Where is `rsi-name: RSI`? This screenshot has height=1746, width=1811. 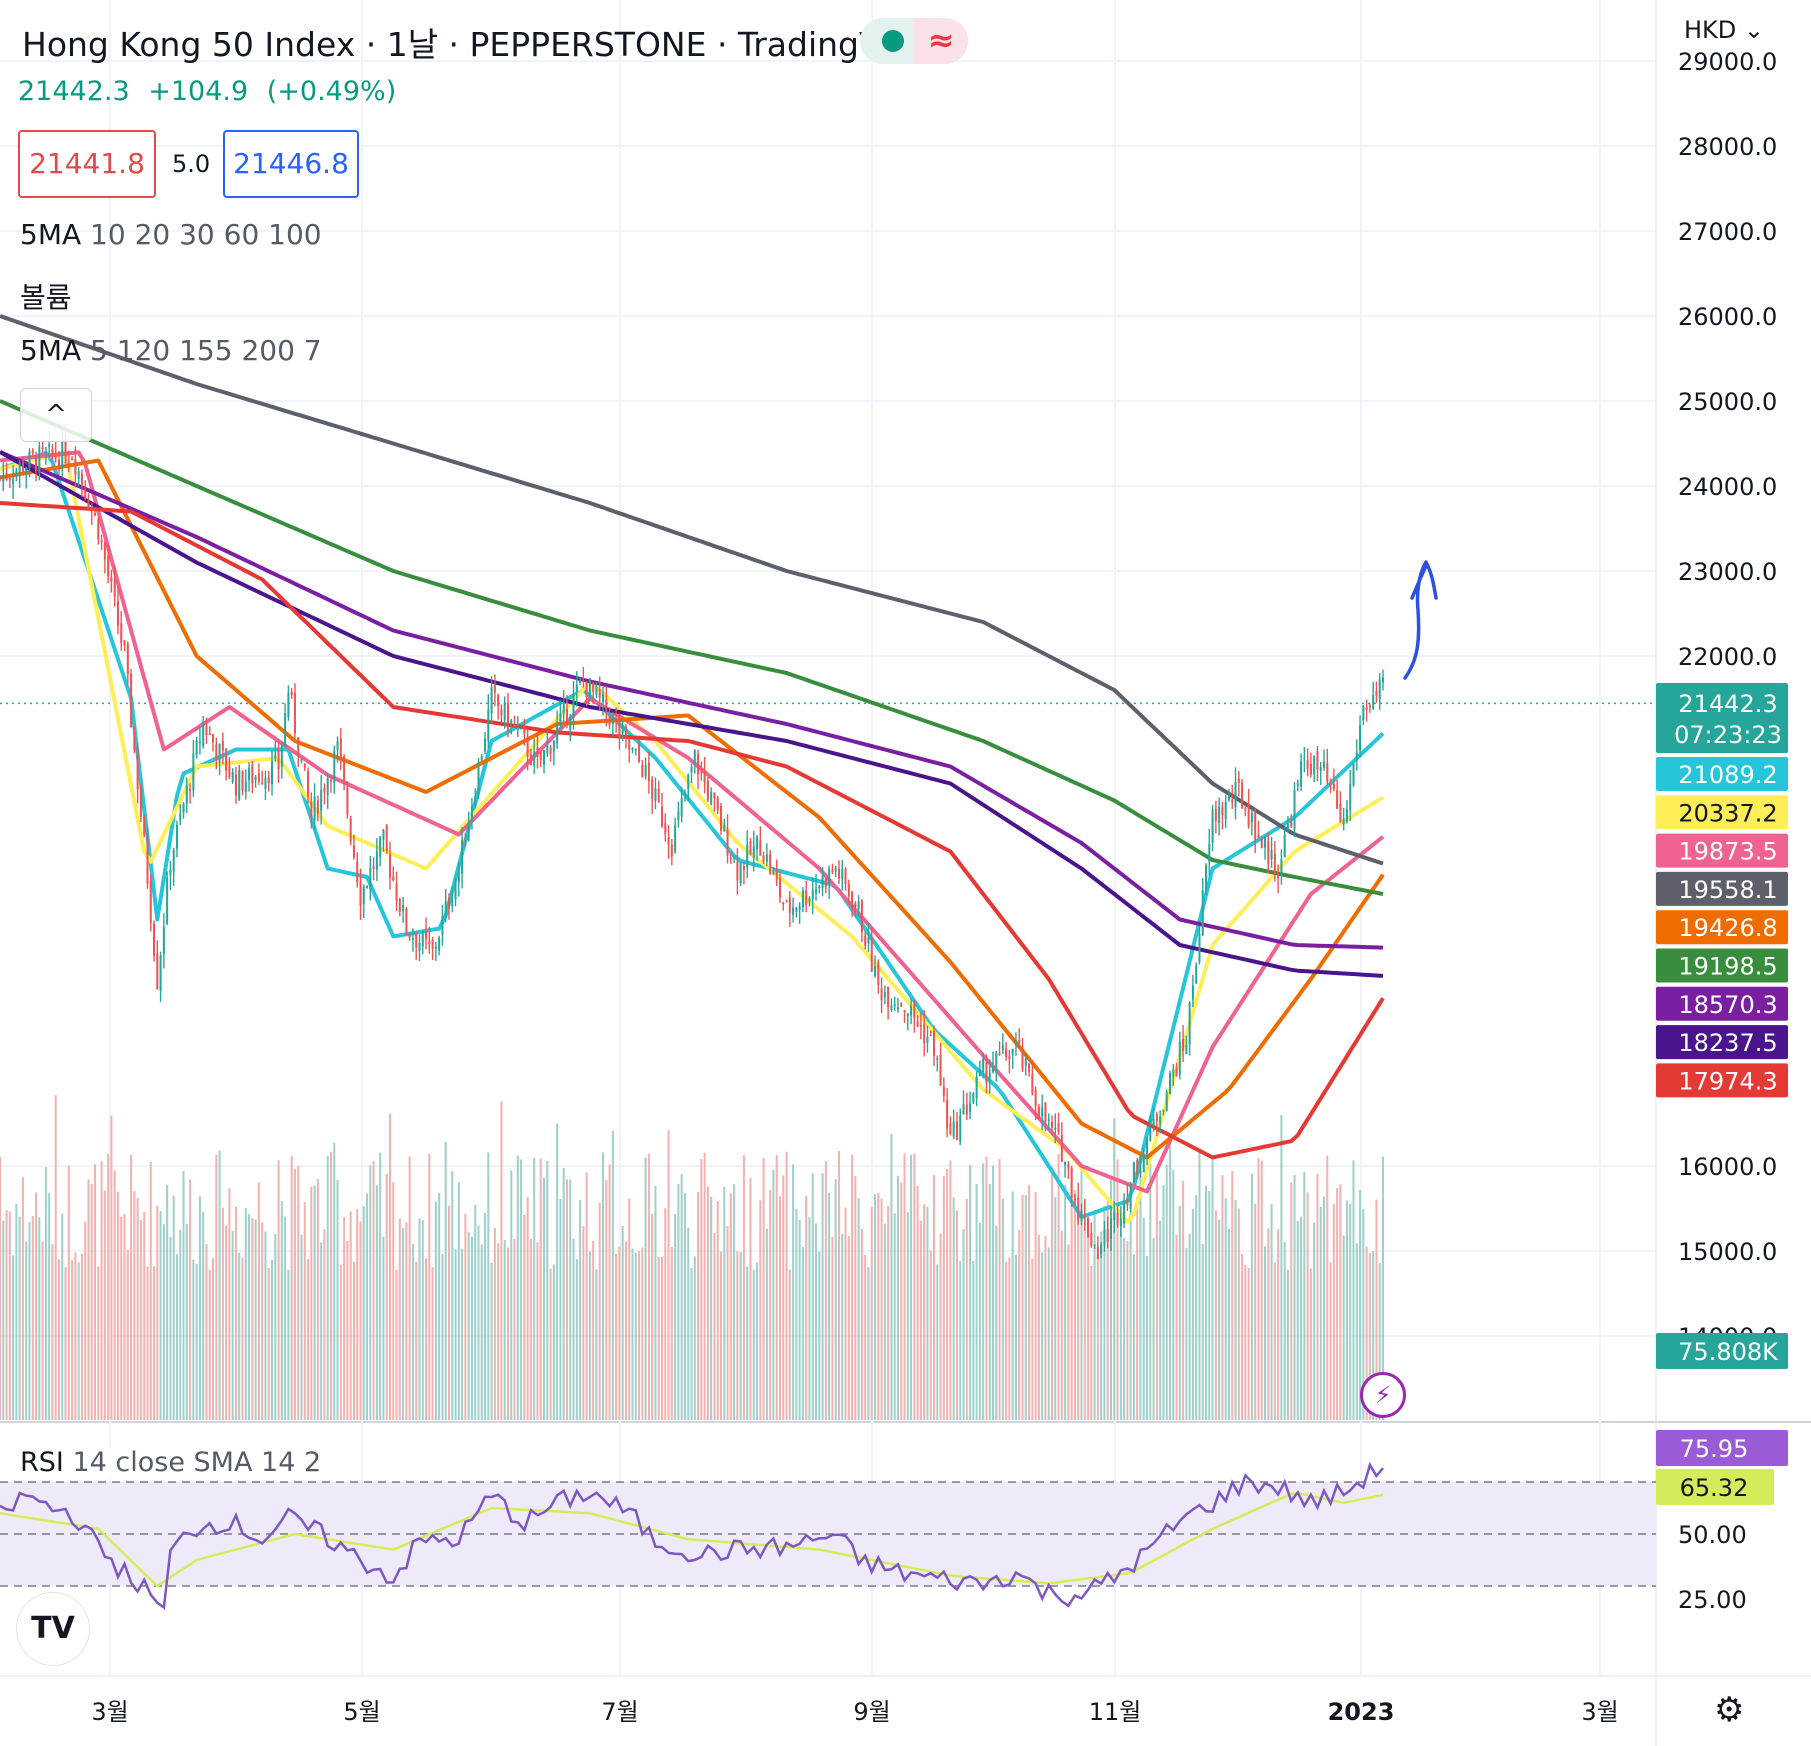
rsi-name: RSI is located at coordinates (42, 1462).